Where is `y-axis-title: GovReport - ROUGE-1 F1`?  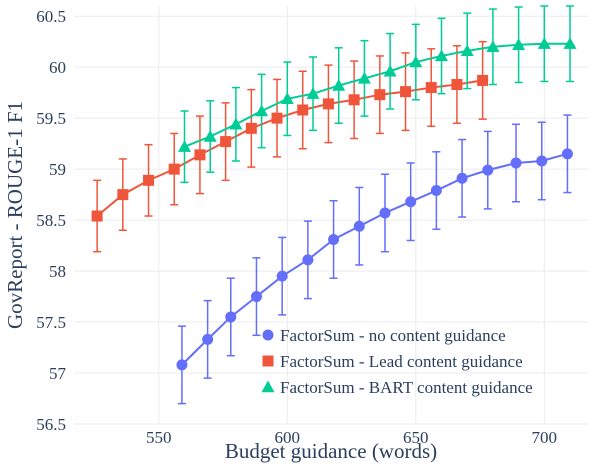
y-axis-title: GovReport - ROUGE-1 F1 is located at coordinates (15, 215).